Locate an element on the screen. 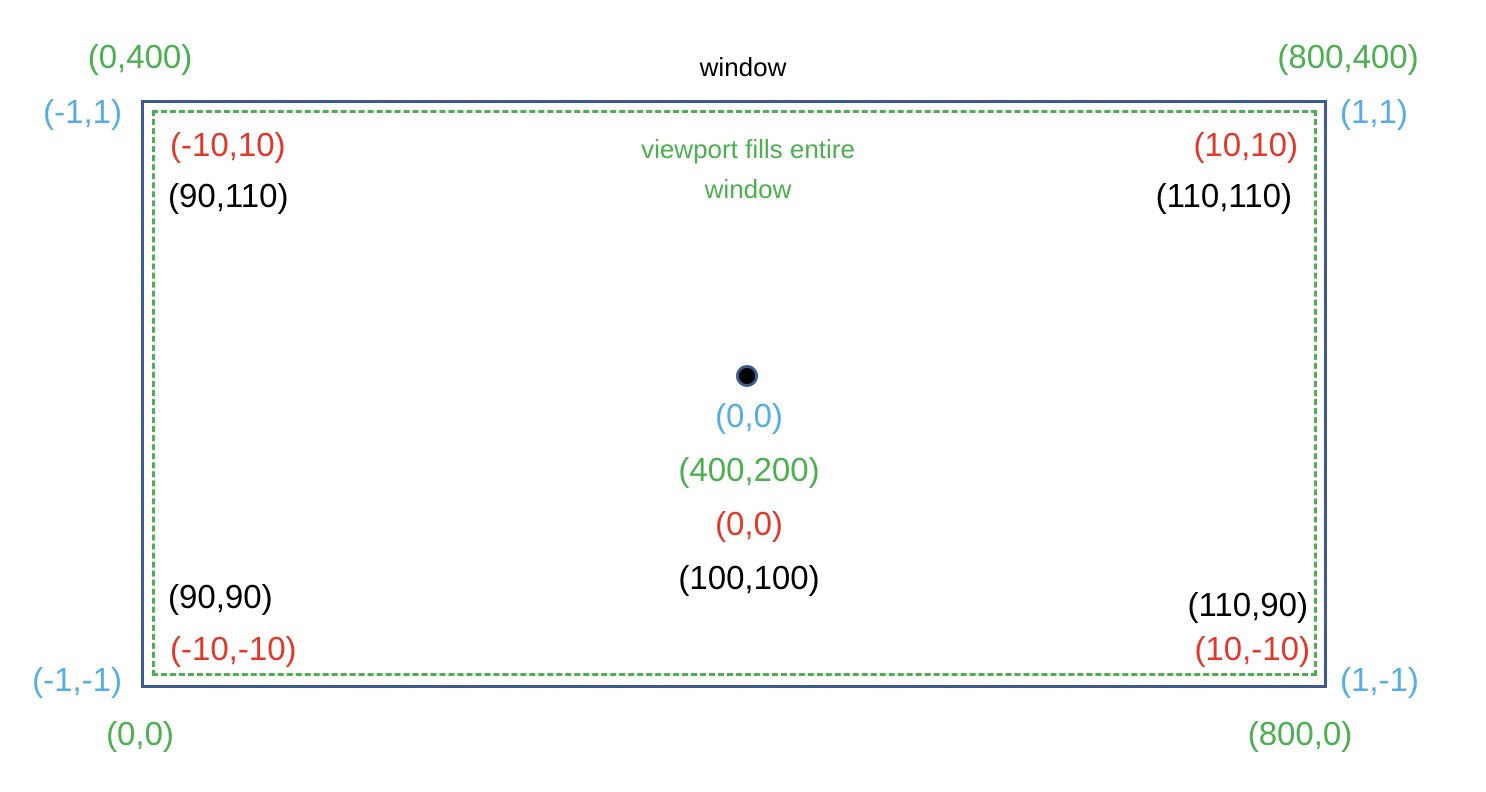 This screenshot has width=1486, height=792. screen-top-left-label: (0,400) is located at coordinates (140, 56).